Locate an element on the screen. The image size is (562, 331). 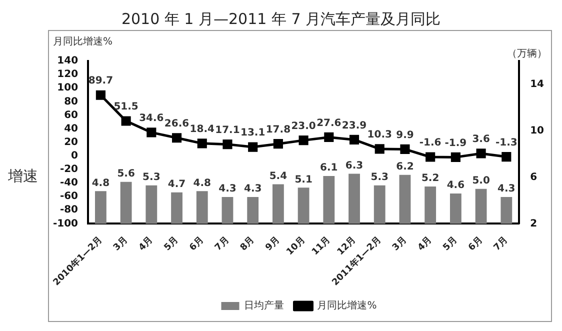
data-label: 26.6 is located at coordinates (177, 124).